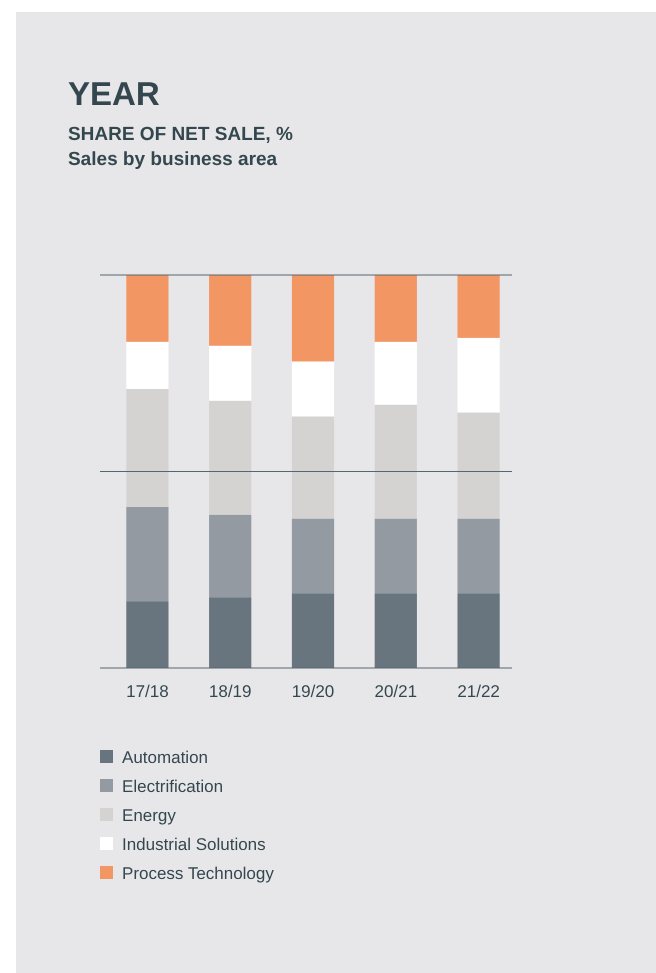  Describe the element at coordinates (173, 786) in the screenshot. I see `legend-label: Electrification` at that location.